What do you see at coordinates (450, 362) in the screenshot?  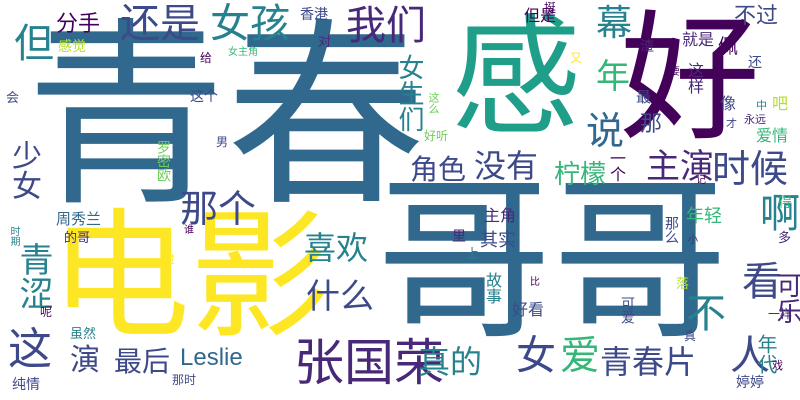 I see `word-zhende: 真的` at bounding box center [450, 362].